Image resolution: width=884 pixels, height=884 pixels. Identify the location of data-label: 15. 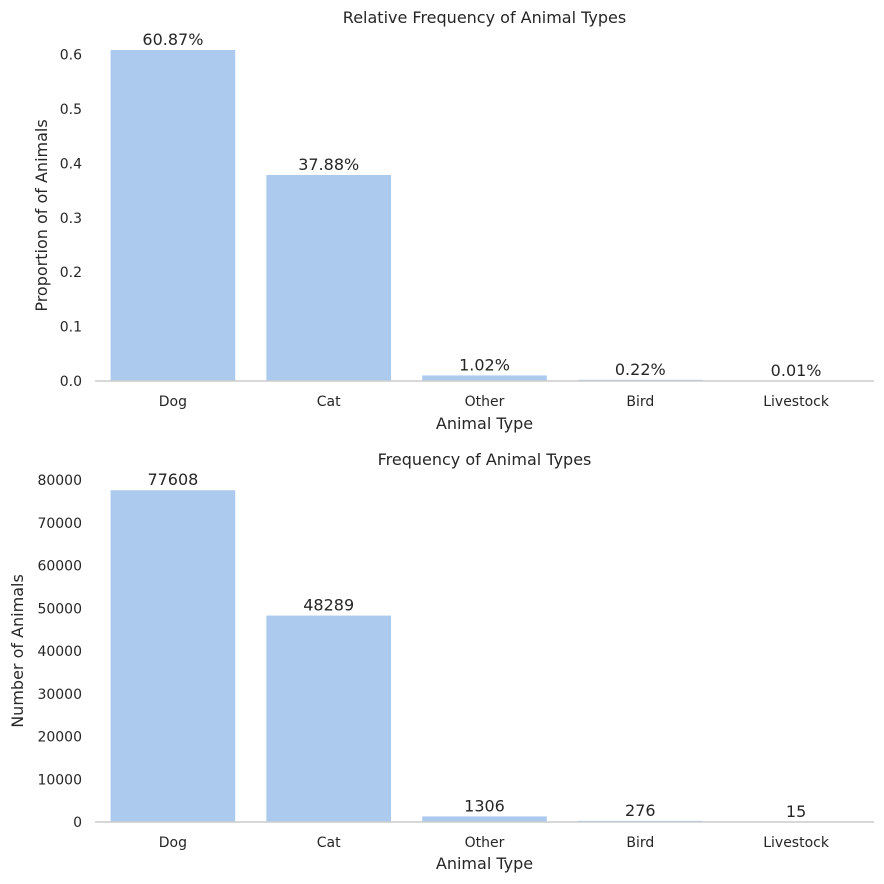
(796, 811).